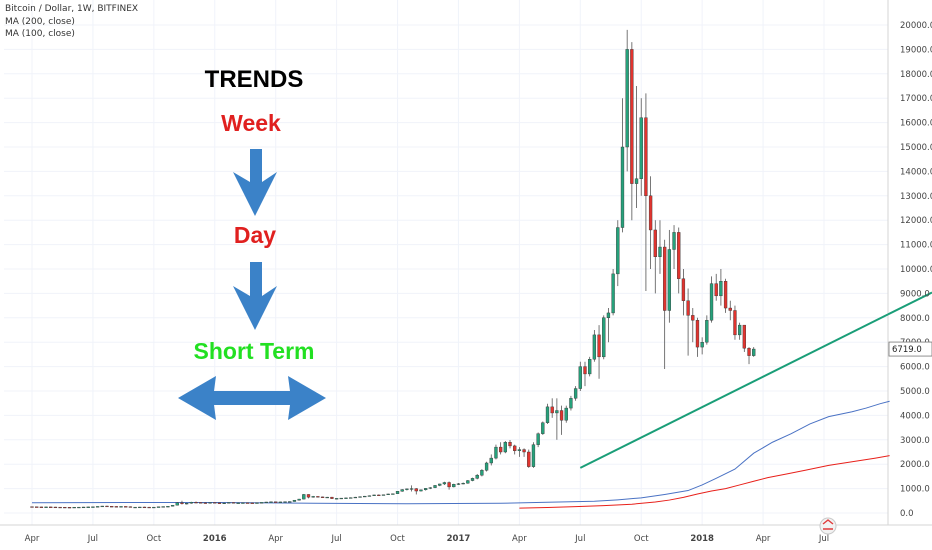 This screenshot has width=932, height=550. What do you see at coordinates (459, 539) in the screenshot?
I see `x-tick-label: 2017` at bounding box center [459, 539].